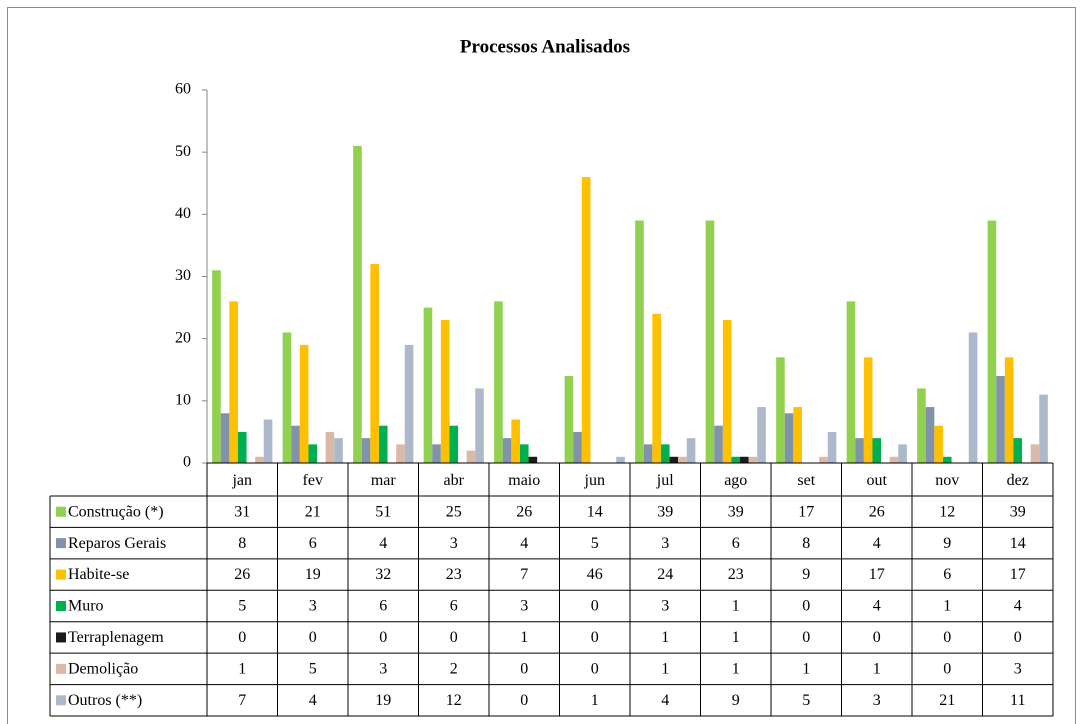 Image resolution: width=1083 pixels, height=724 pixels. I want to click on y-tick-label: 50, so click(183, 151).